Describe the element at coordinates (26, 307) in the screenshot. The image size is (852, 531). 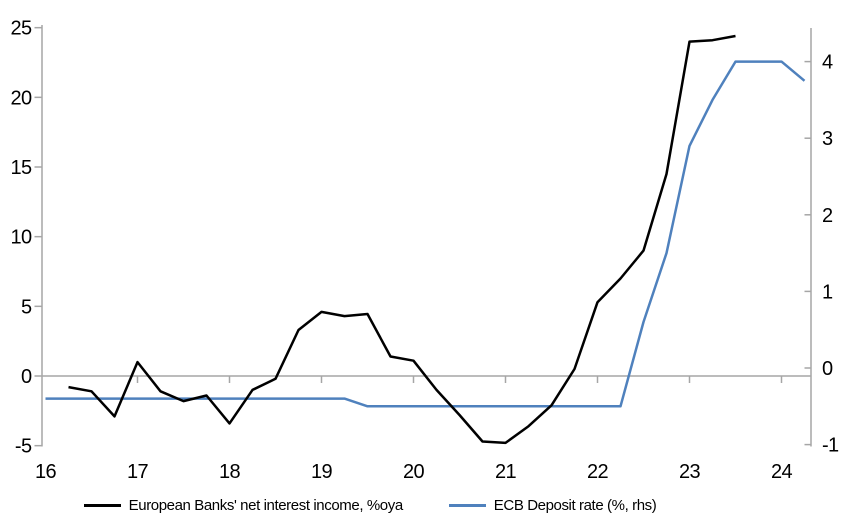
I see `left-axis-tick-label: 5` at that location.